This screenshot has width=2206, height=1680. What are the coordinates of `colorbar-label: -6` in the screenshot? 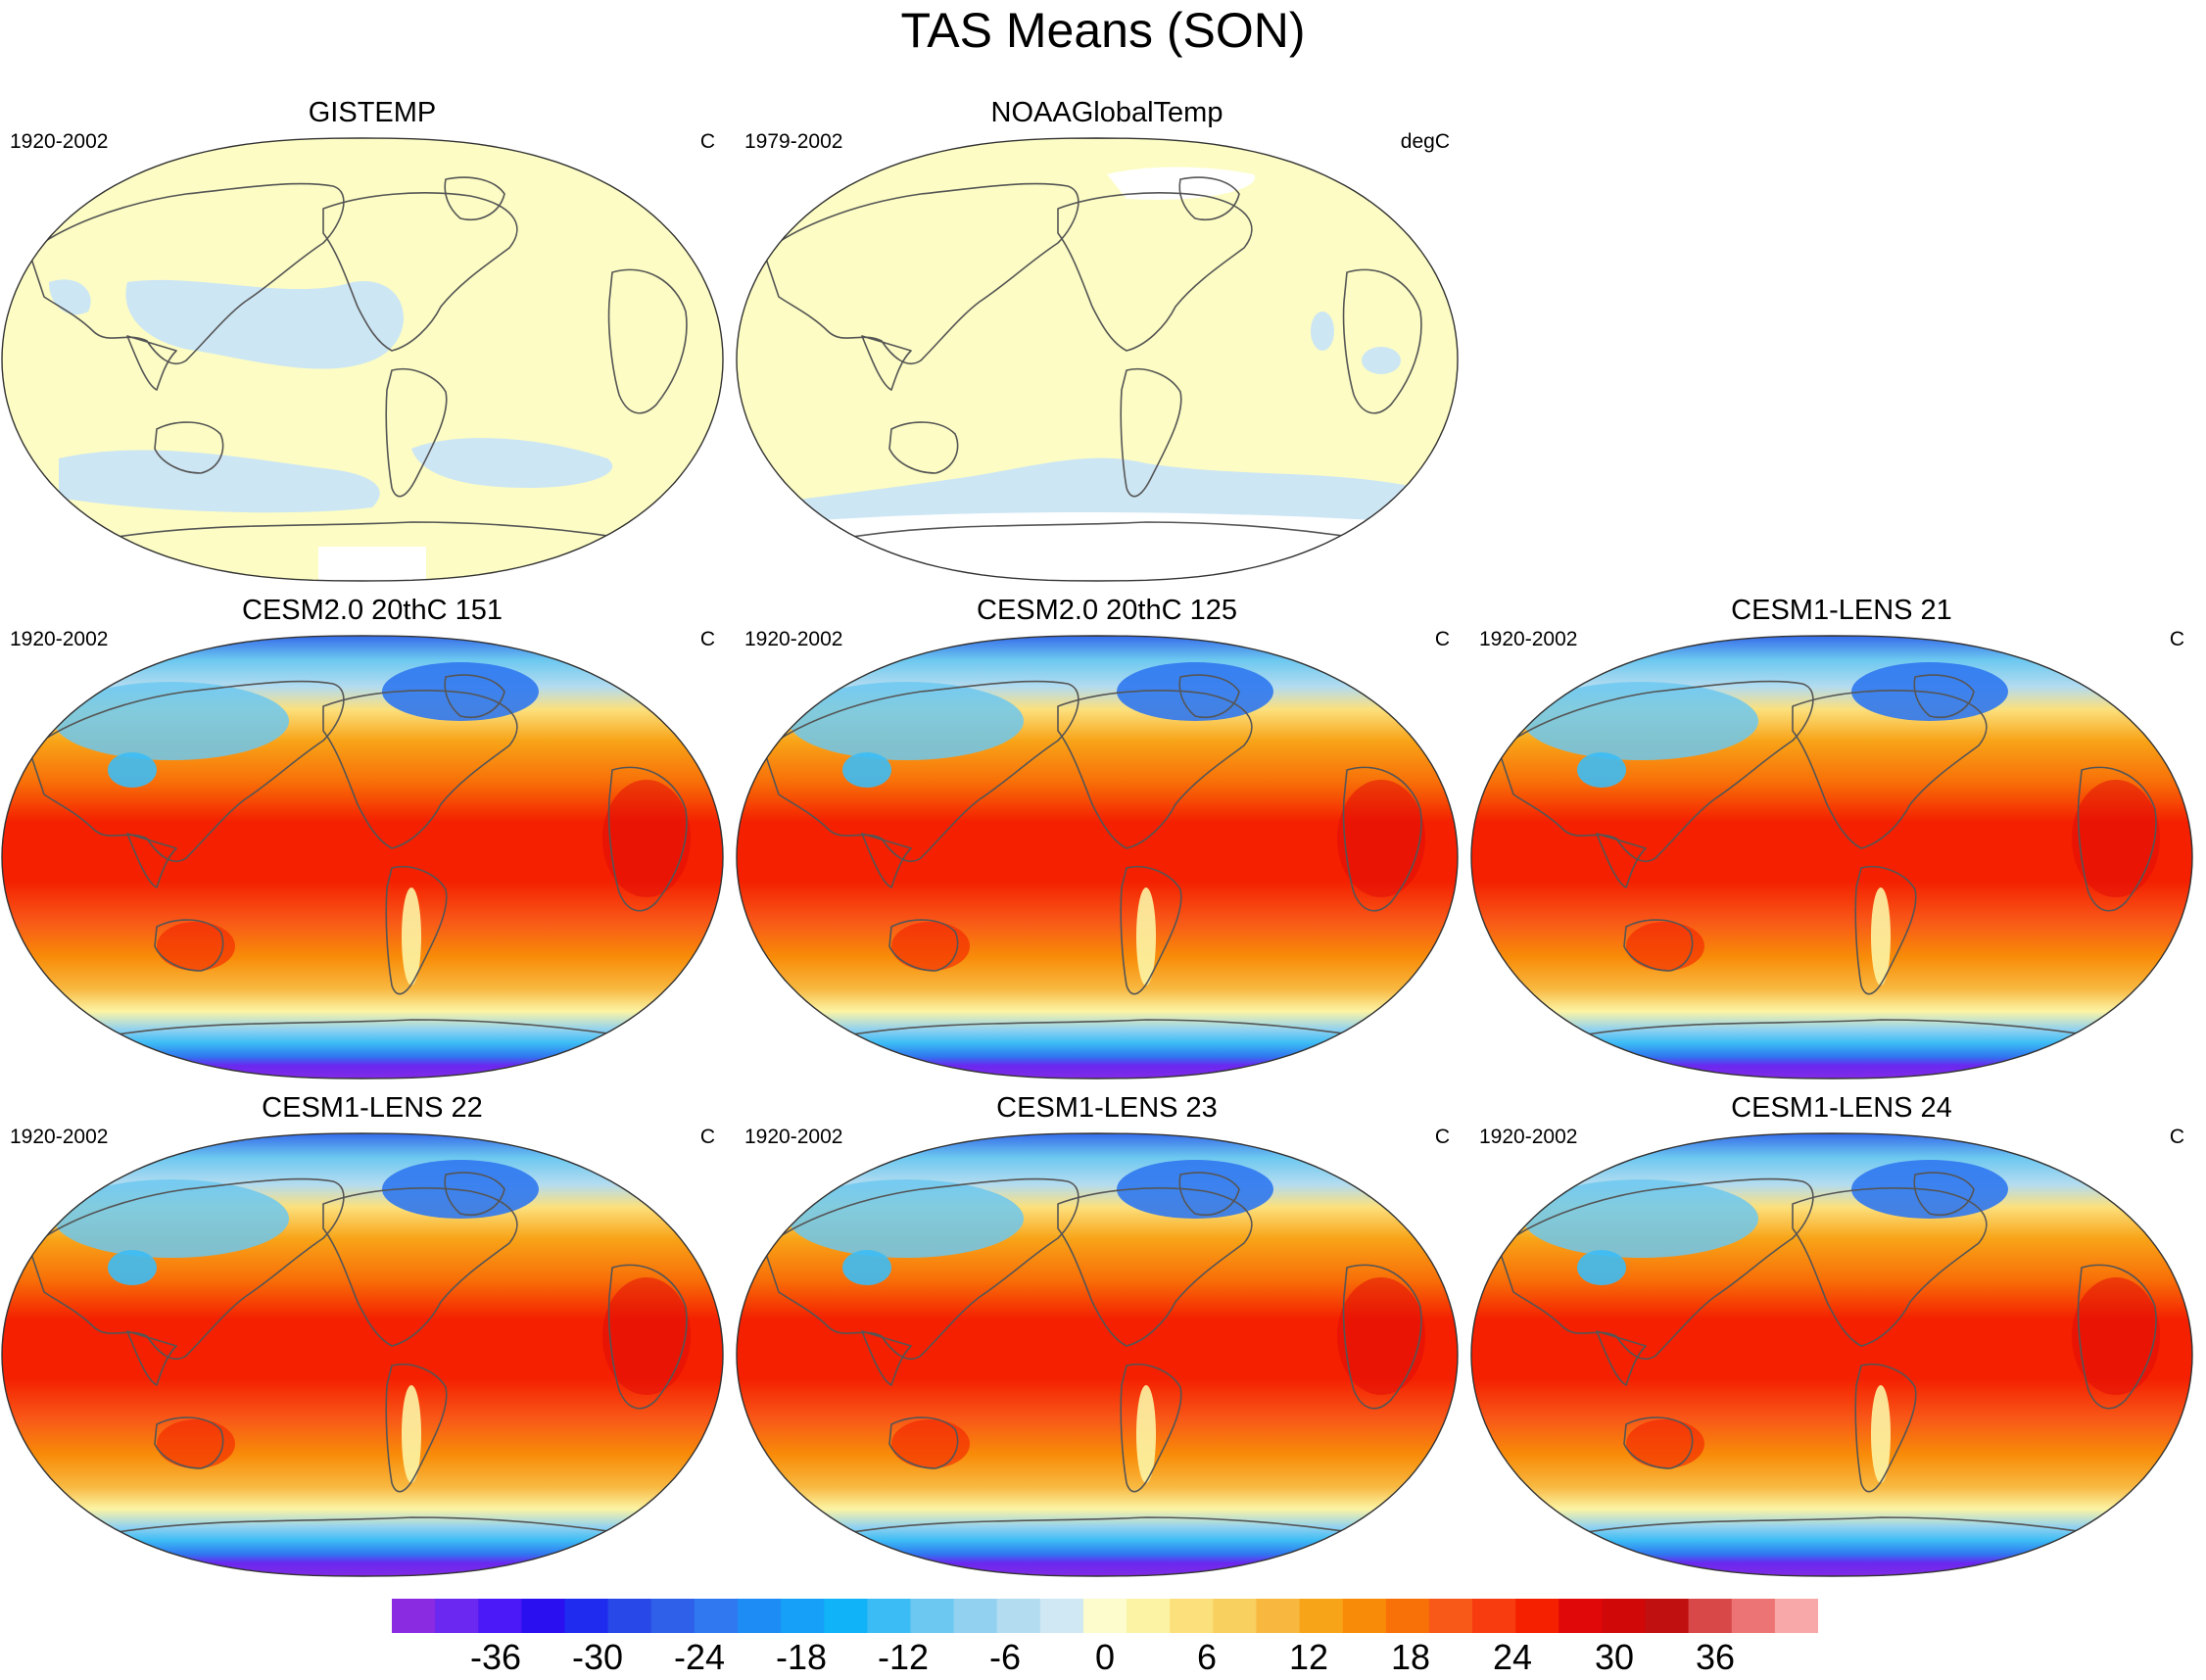 It's located at (1004, 1657).